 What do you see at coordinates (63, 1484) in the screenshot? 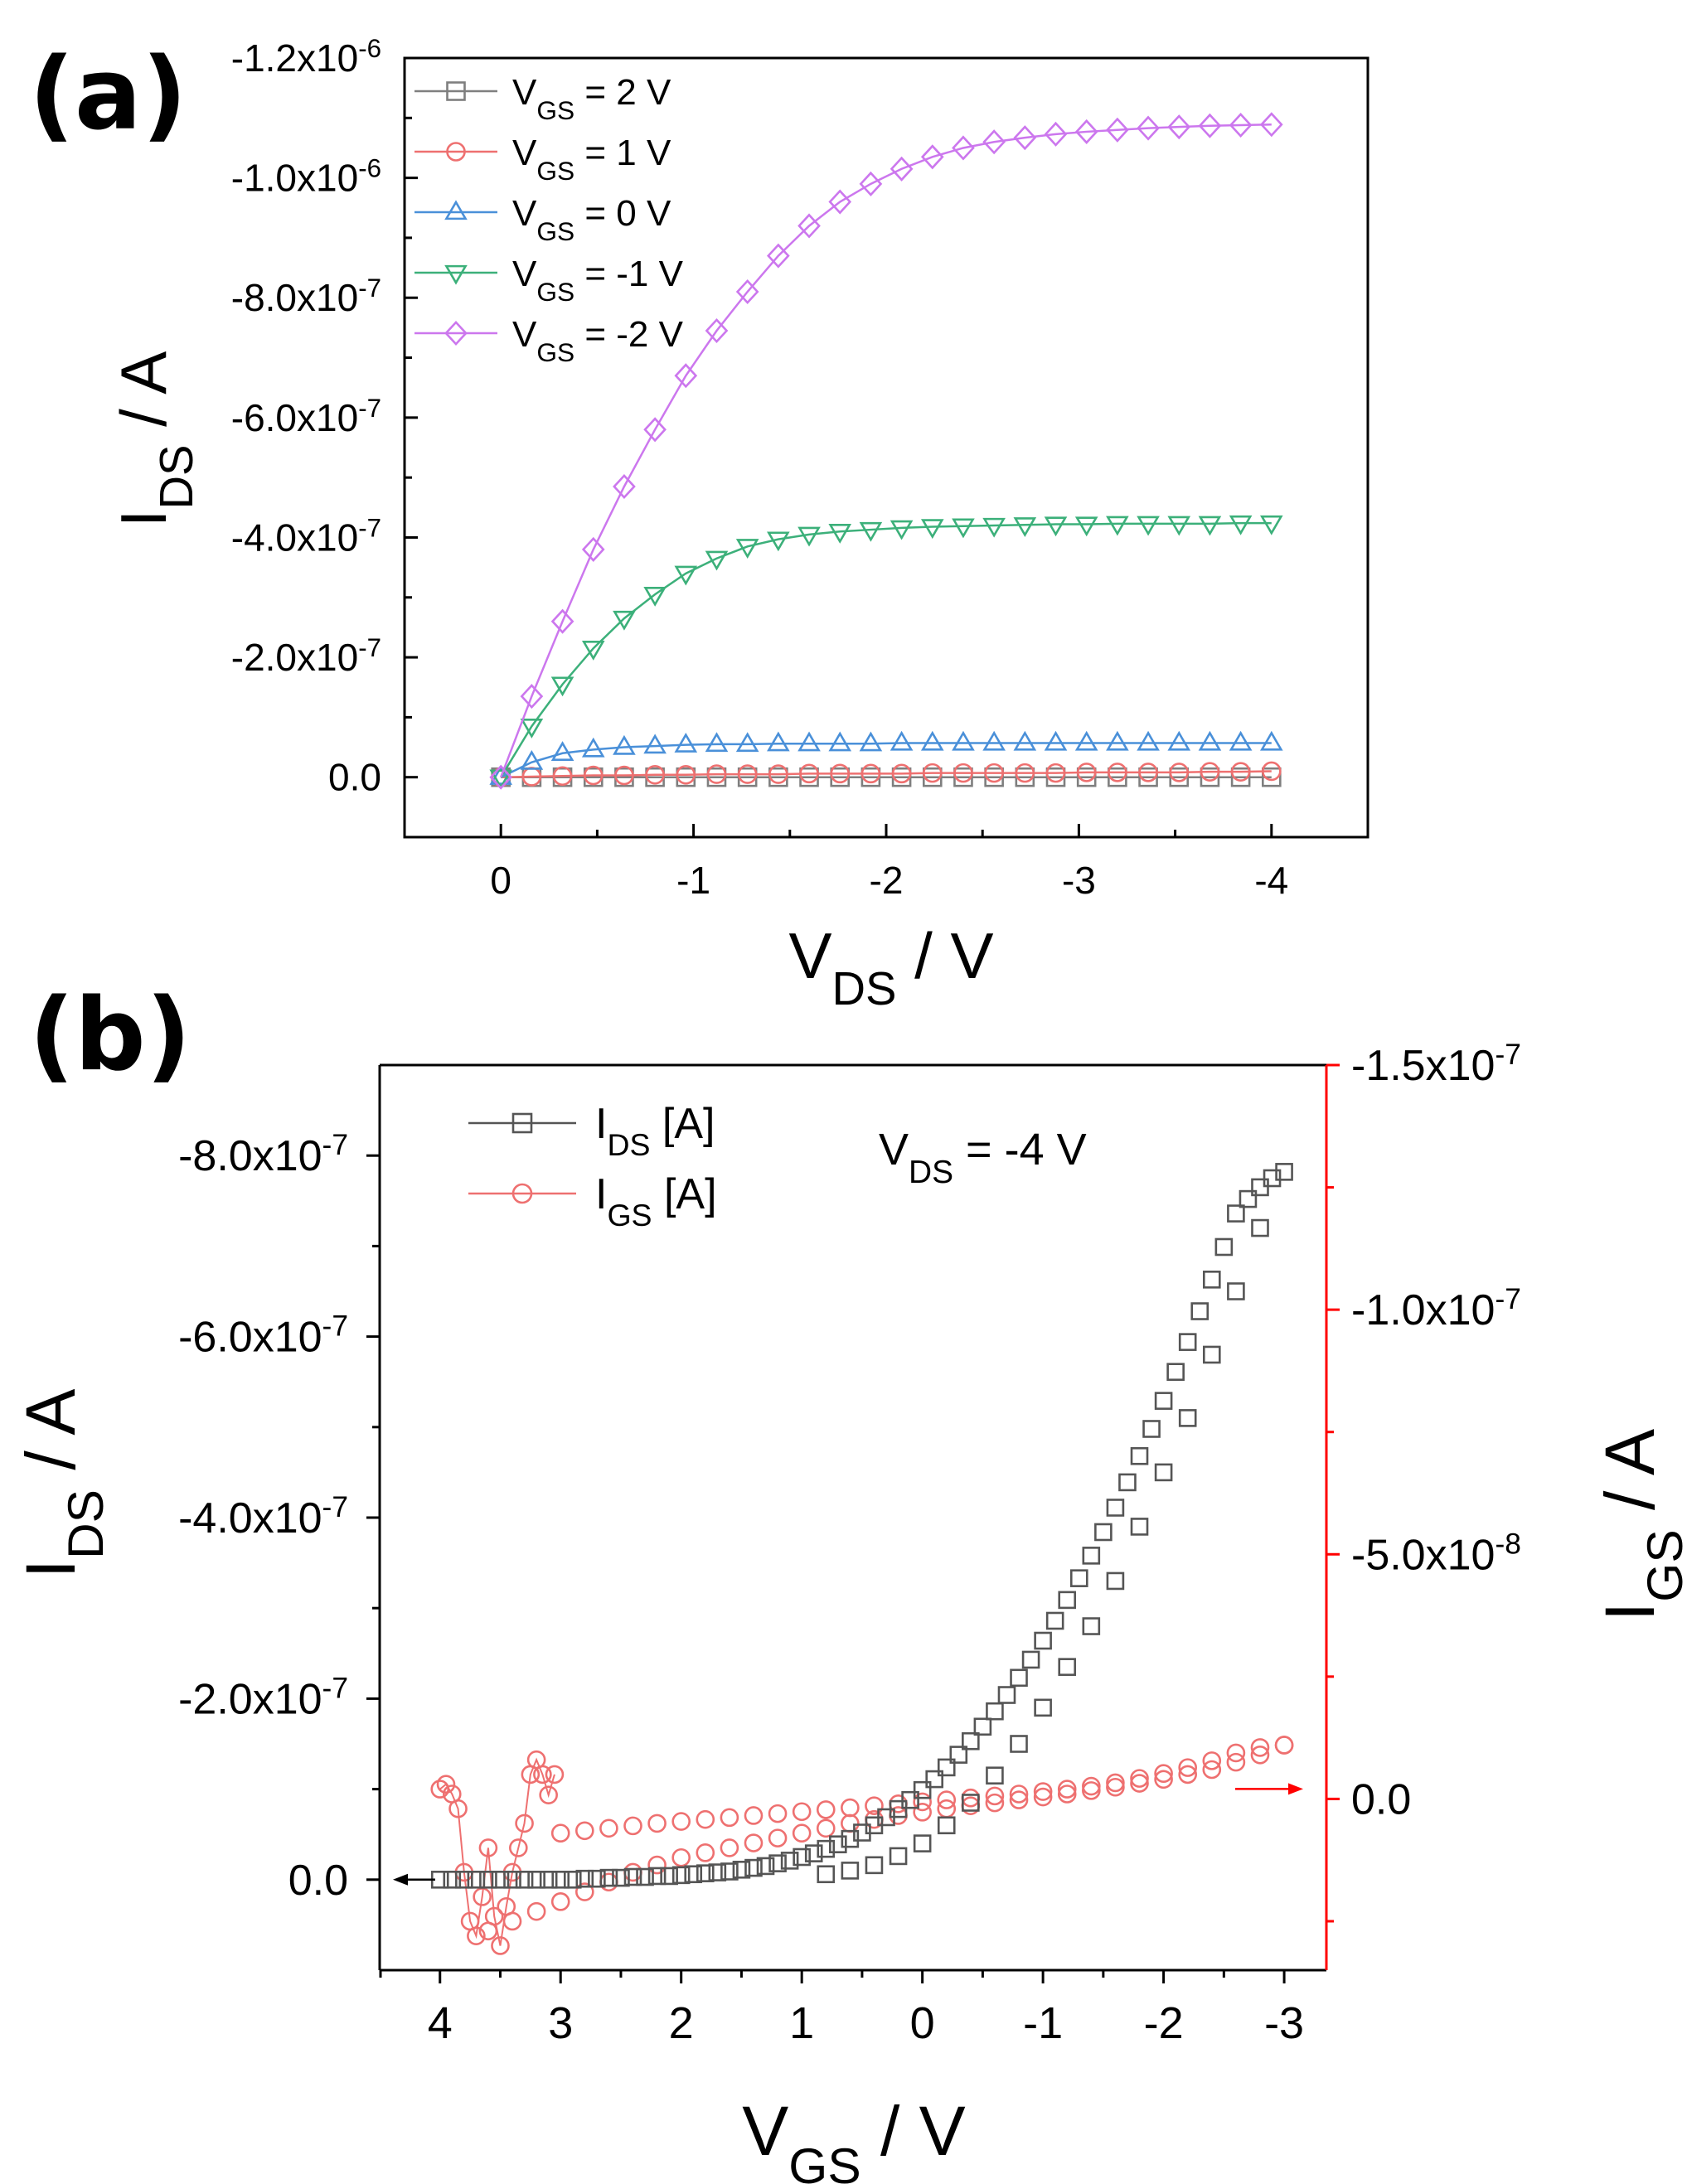
I see `y-axis-label-b: IDS / A` at bounding box center [63, 1484].